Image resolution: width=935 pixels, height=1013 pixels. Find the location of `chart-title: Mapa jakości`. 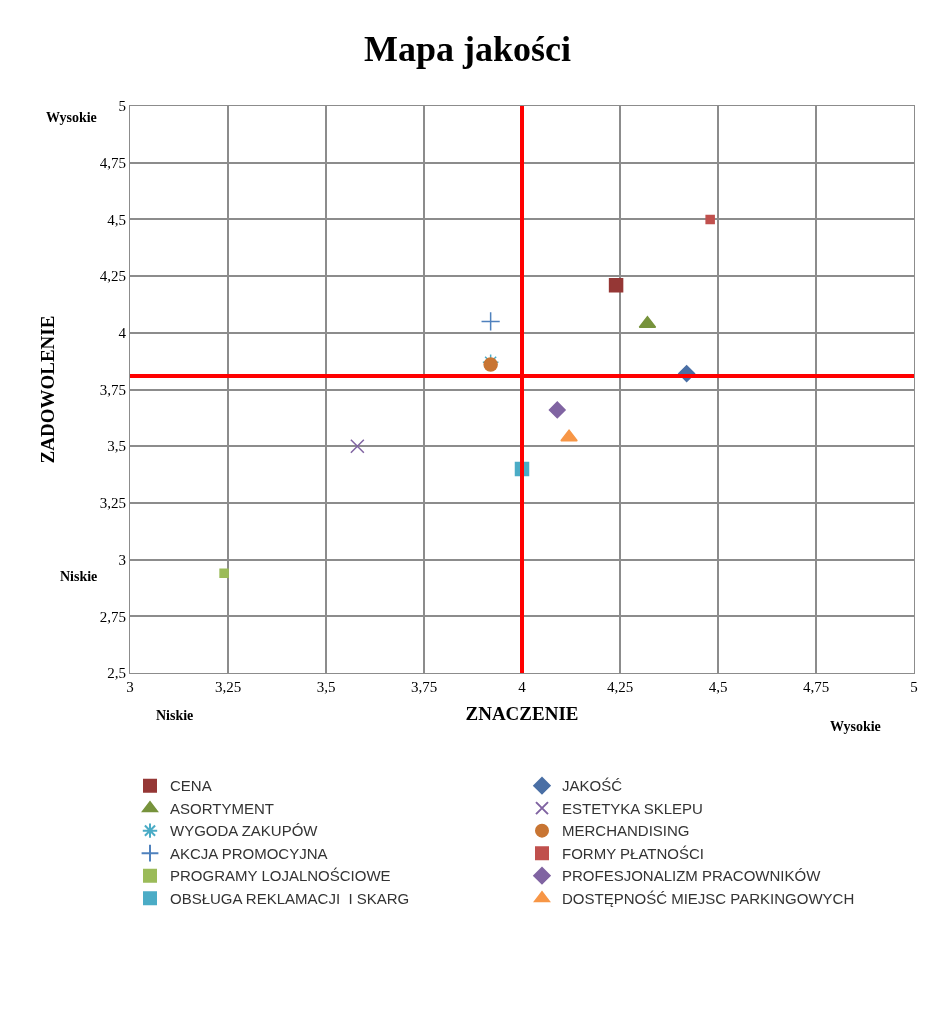

chart-title: Mapa jakości is located at coordinates (467, 48).